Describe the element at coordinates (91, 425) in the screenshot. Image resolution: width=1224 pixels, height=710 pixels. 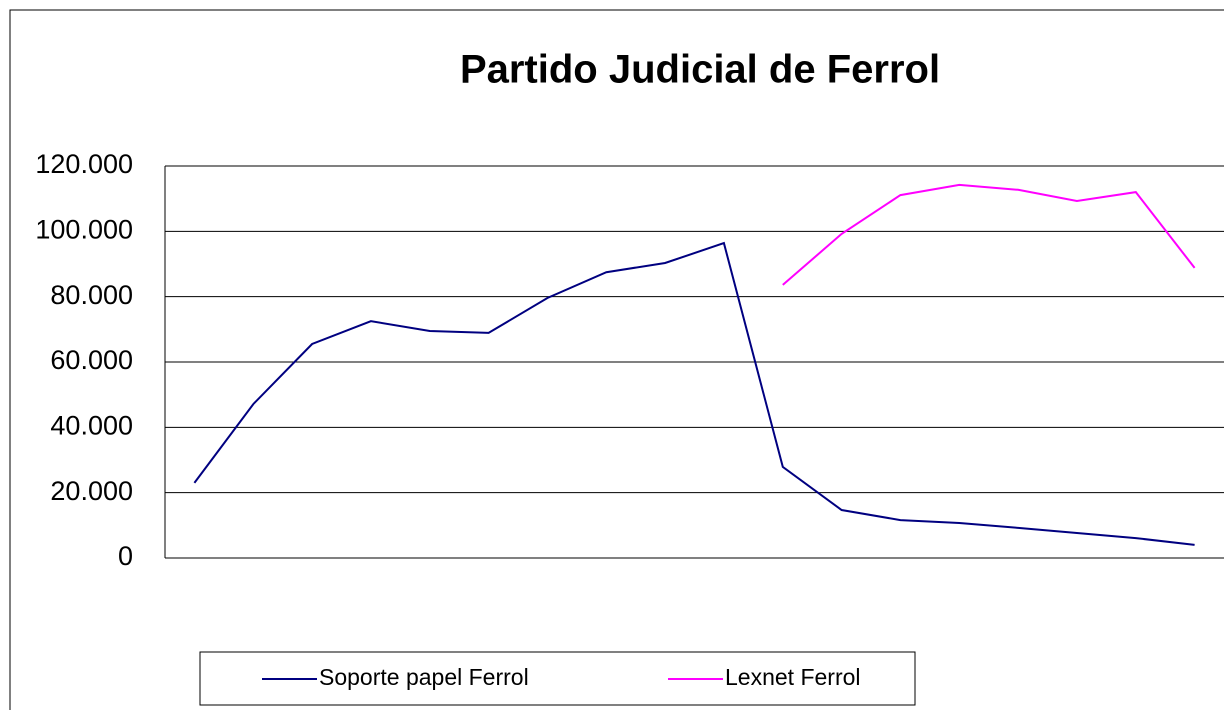
I see `y-tick-label: 40.000` at that location.